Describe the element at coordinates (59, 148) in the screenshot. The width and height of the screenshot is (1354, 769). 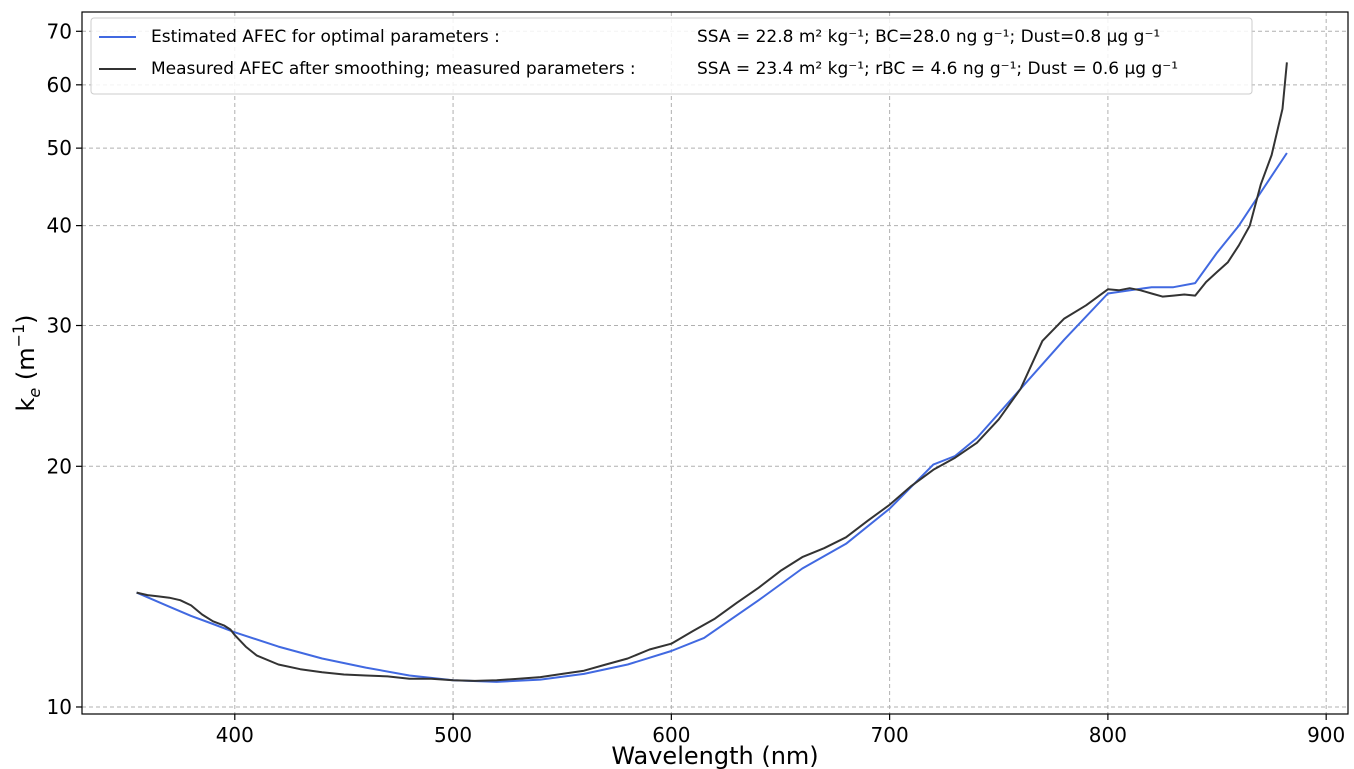
I see `y-tick-label: 50` at that location.